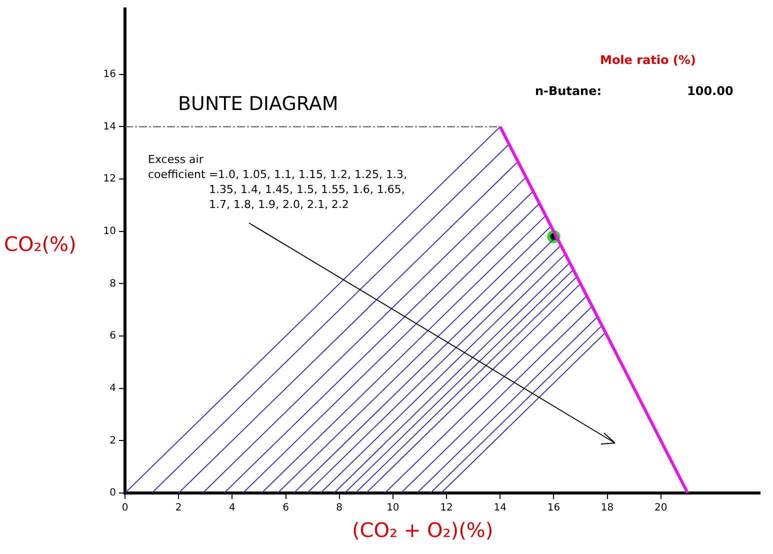 The width and height of the screenshot is (773, 554). What do you see at coordinates (710, 91) in the screenshot?
I see `annotation: 100.00` at bounding box center [710, 91].